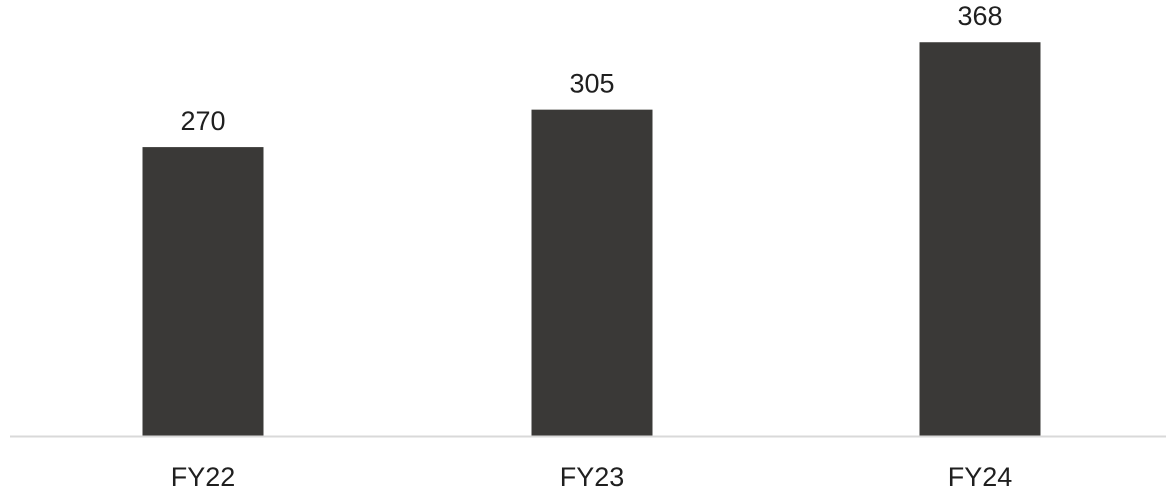 Image resolution: width=1166 pixels, height=492 pixels. What do you see at coordinates (203, 291) in the screenshot?
I see `bar-fy22` at bounding box center [203, 291].